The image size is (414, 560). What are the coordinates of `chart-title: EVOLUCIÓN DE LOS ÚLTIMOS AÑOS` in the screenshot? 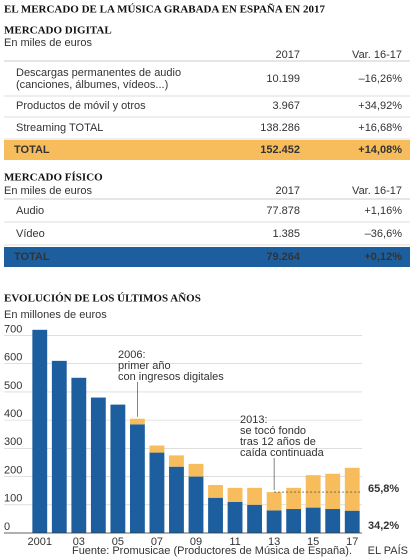 It's located at (102, 299).